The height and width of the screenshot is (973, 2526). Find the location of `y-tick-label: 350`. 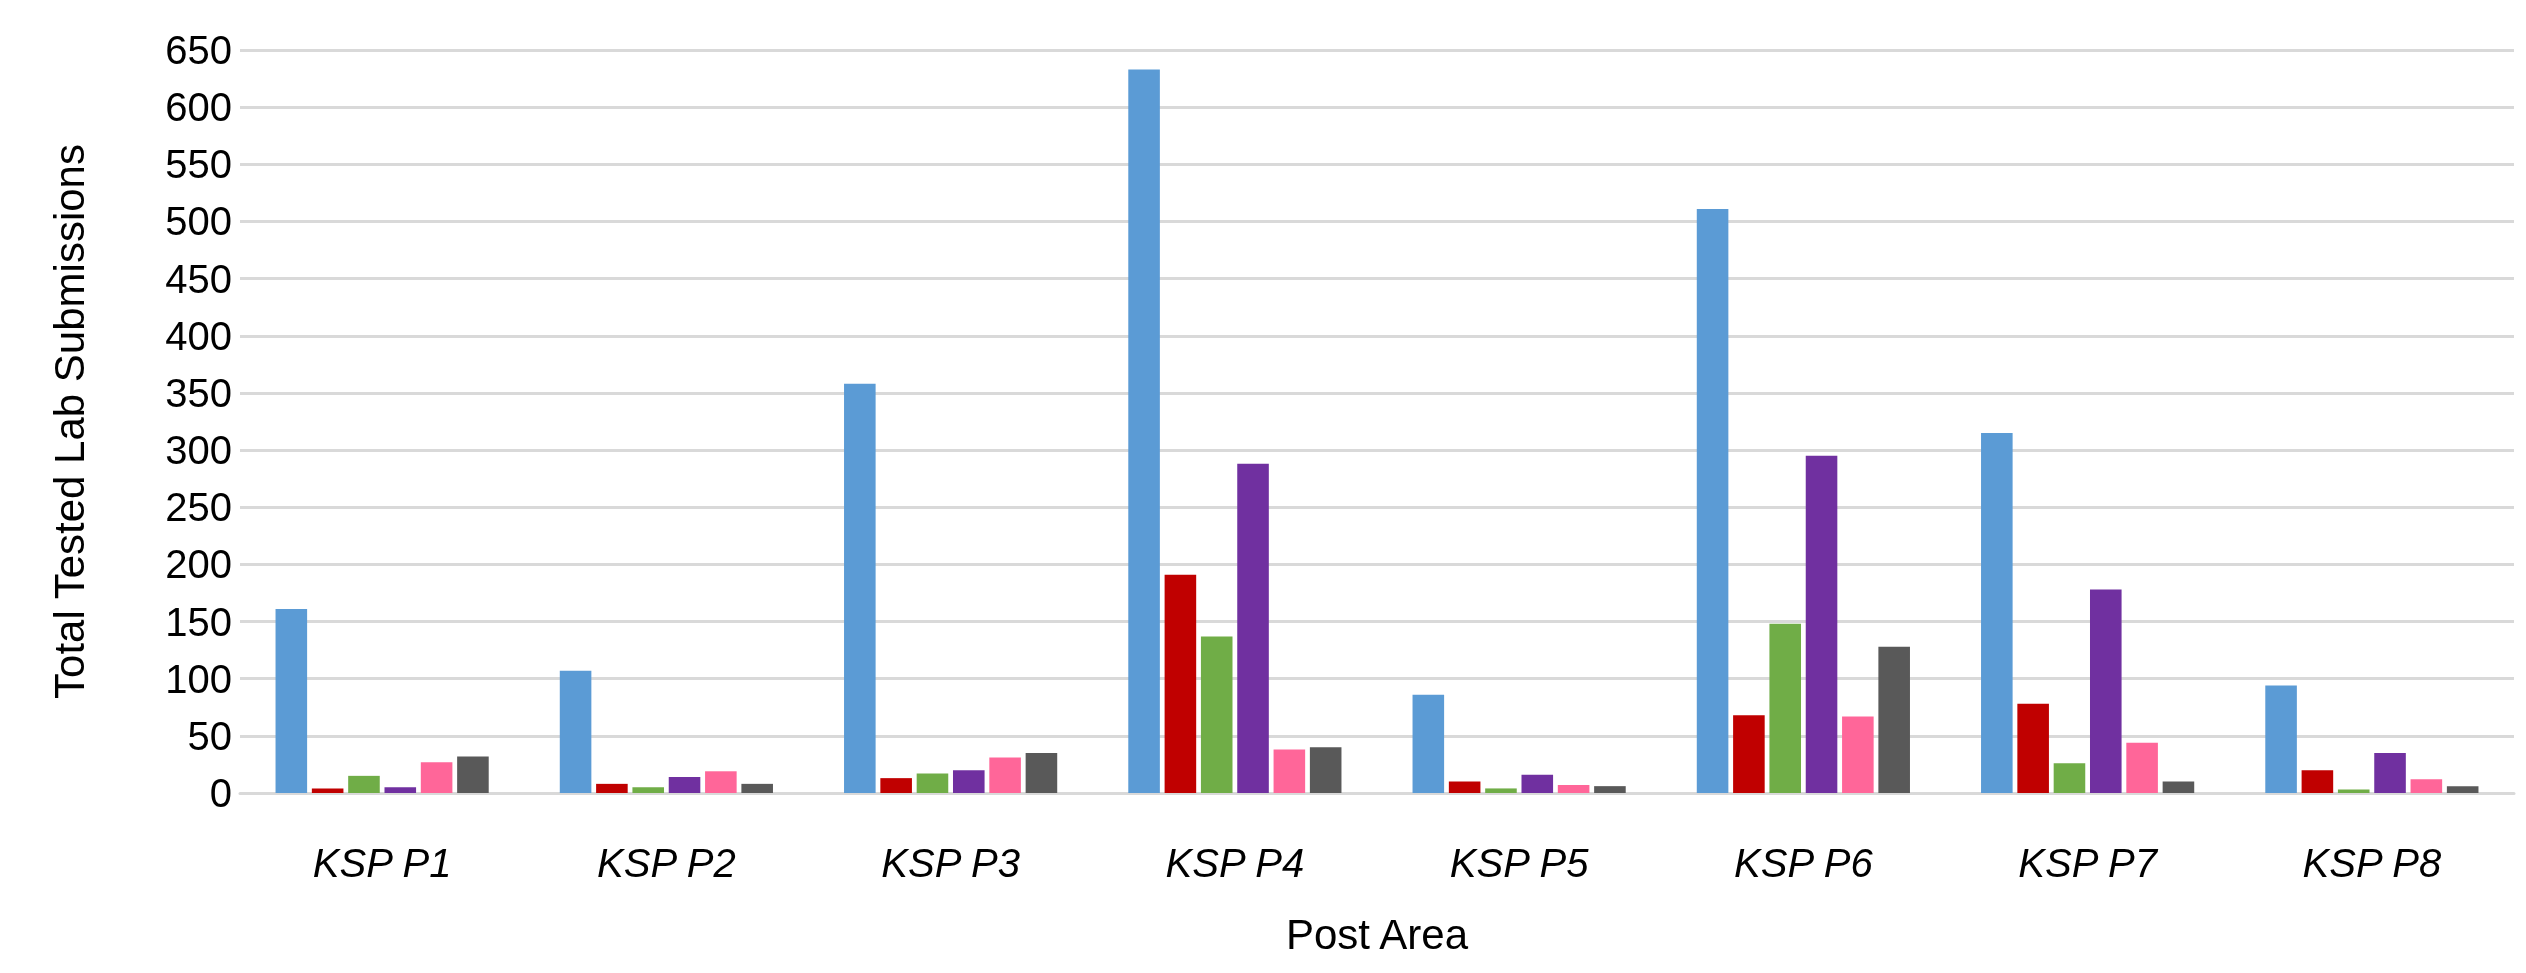

y-tick-label: 350 is located at coordinates (198, 392).